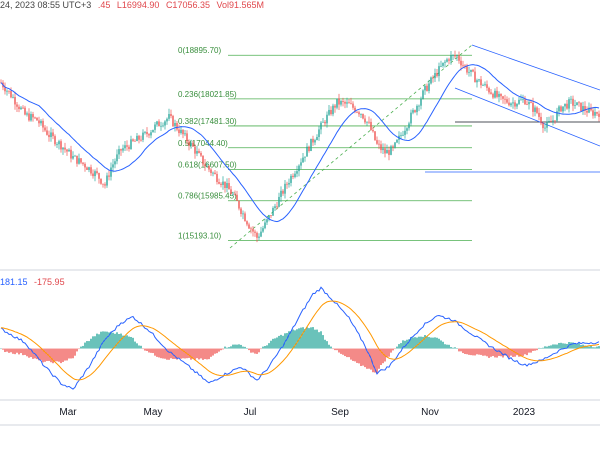  Describe the element at coordinates (207, 121) in the screenshot. I see `fib-level-label: 0.382(17481.30)` at that location.